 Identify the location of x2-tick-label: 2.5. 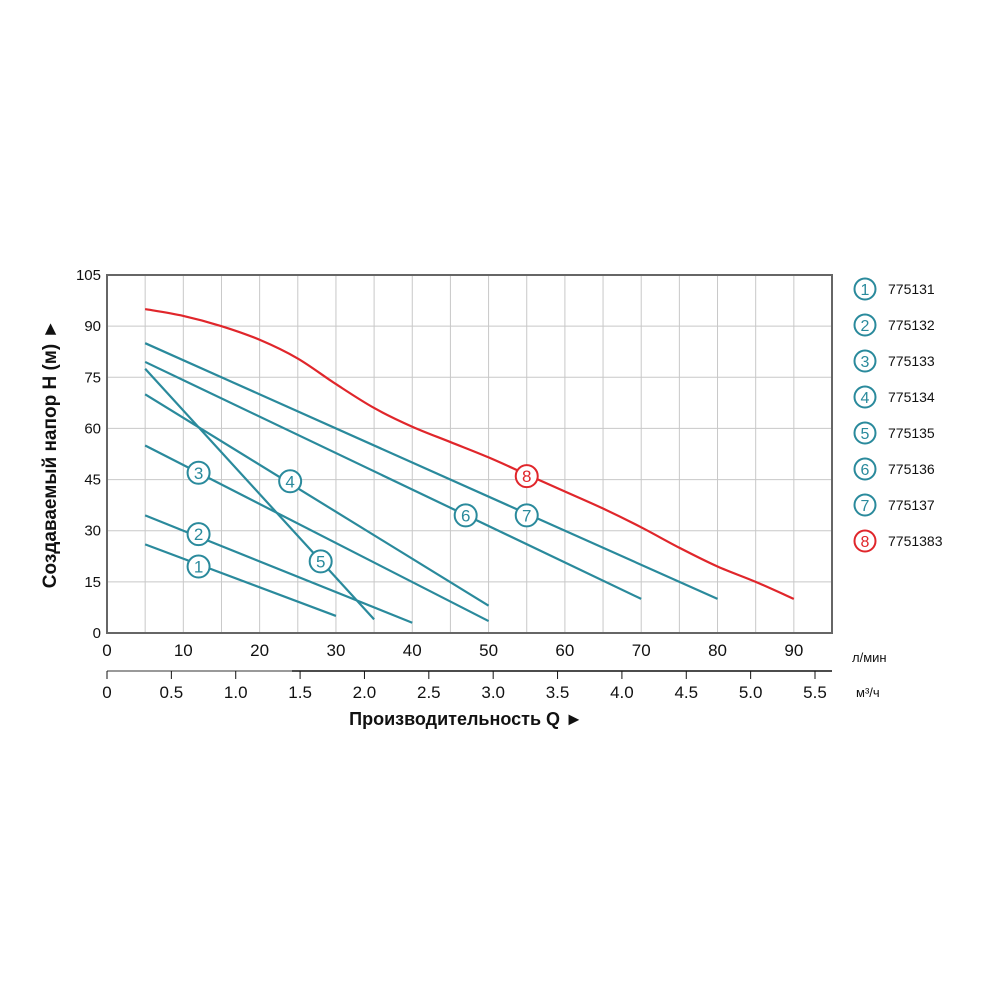
(429, 692).